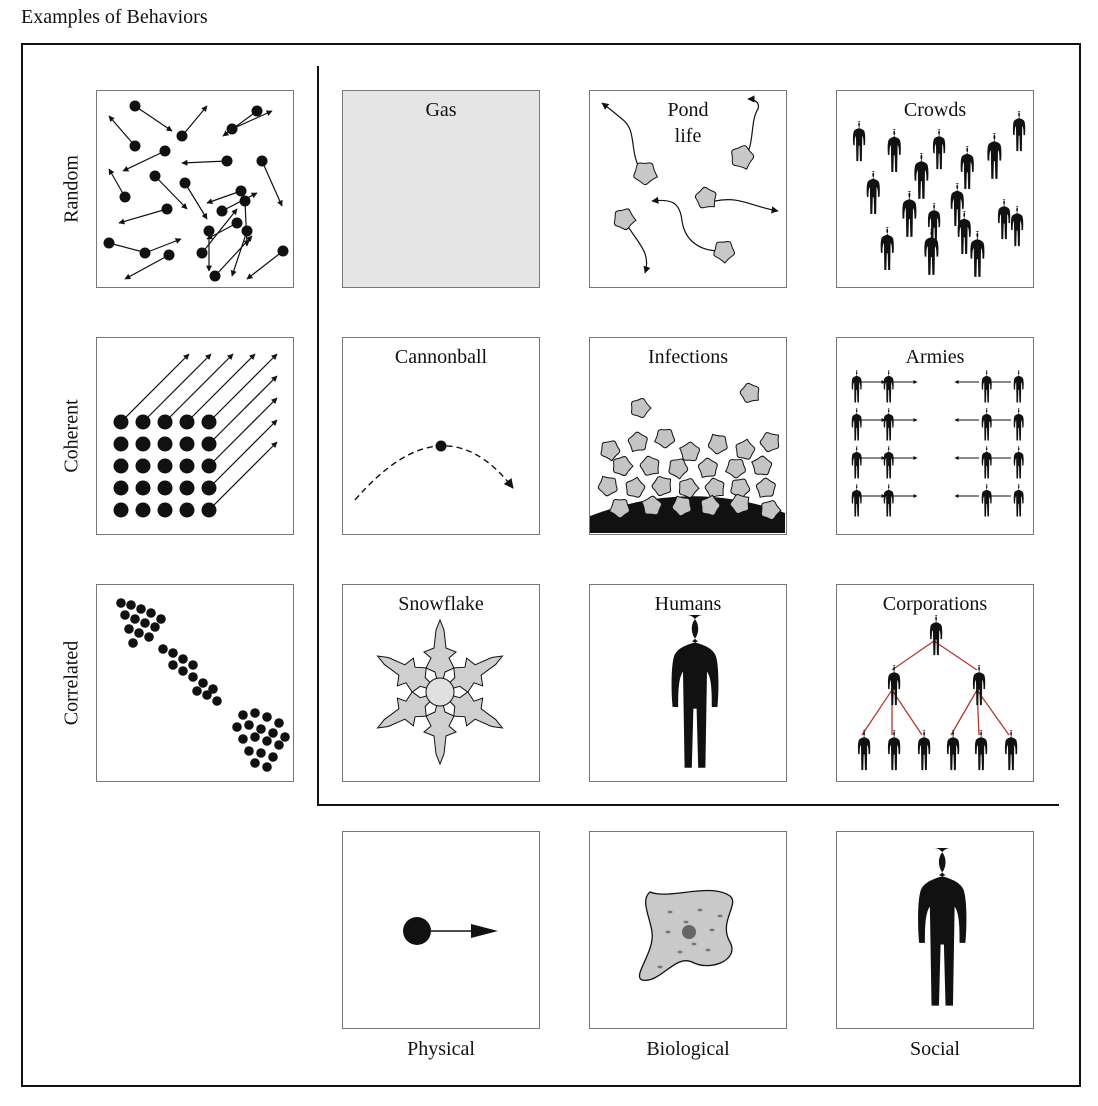 This screenshot has width=1098, height=1106. Describe the element at coordinates (937, 443) in the screenshot. I see `armies-graphic` at that location.